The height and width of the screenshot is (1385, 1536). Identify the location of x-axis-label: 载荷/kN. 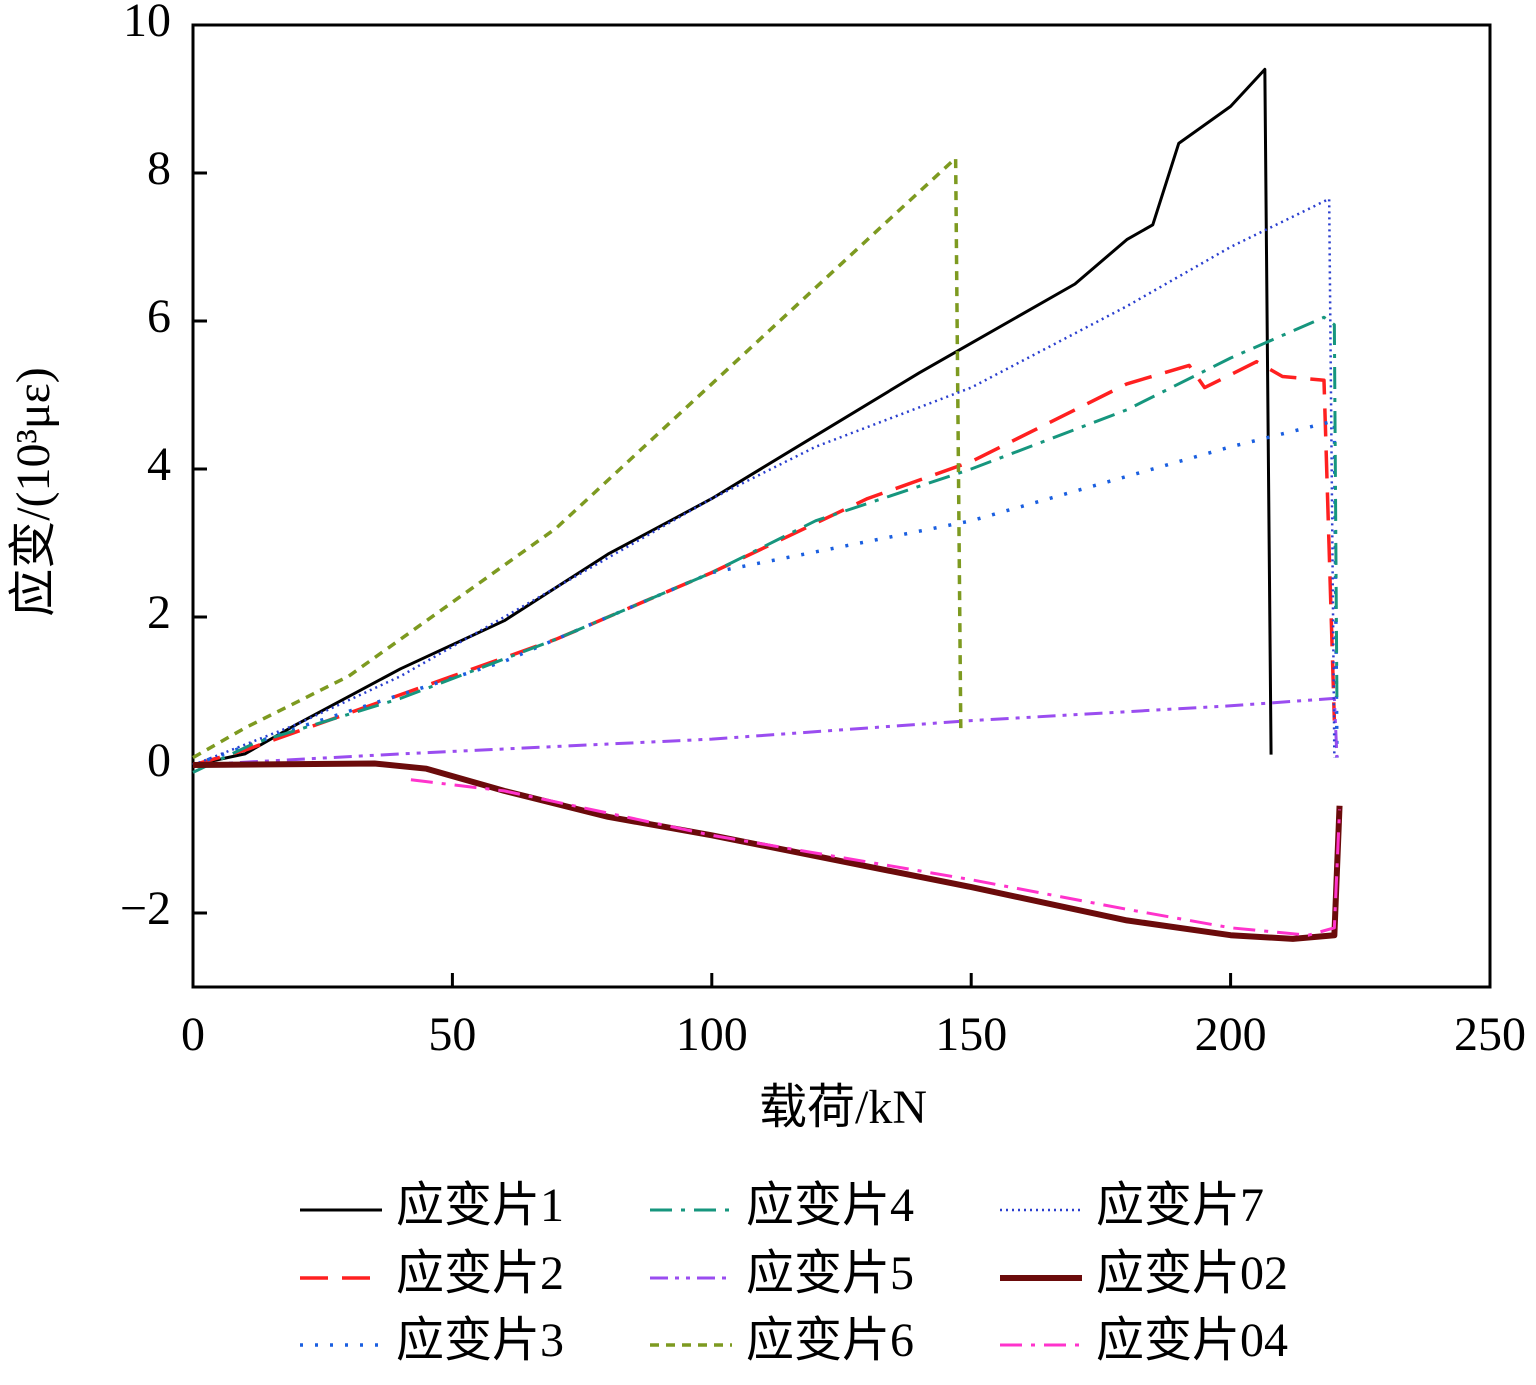
(843, 1107).